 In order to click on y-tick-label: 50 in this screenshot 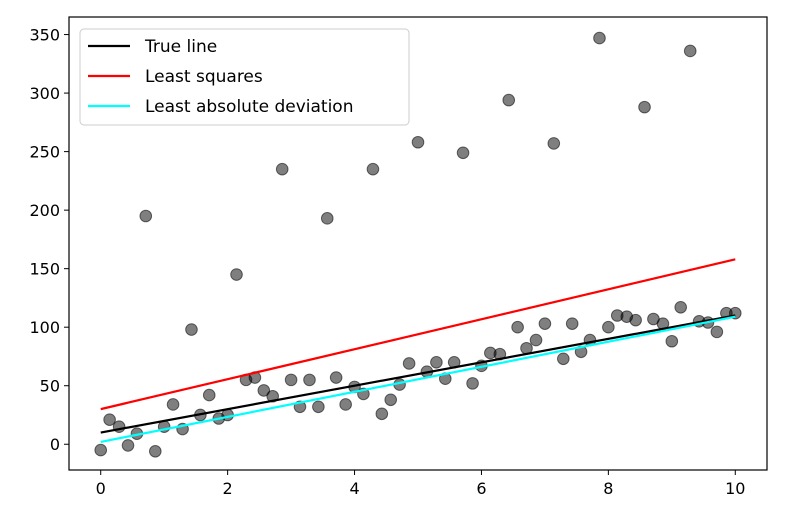, I will do `click(50, 386)`.